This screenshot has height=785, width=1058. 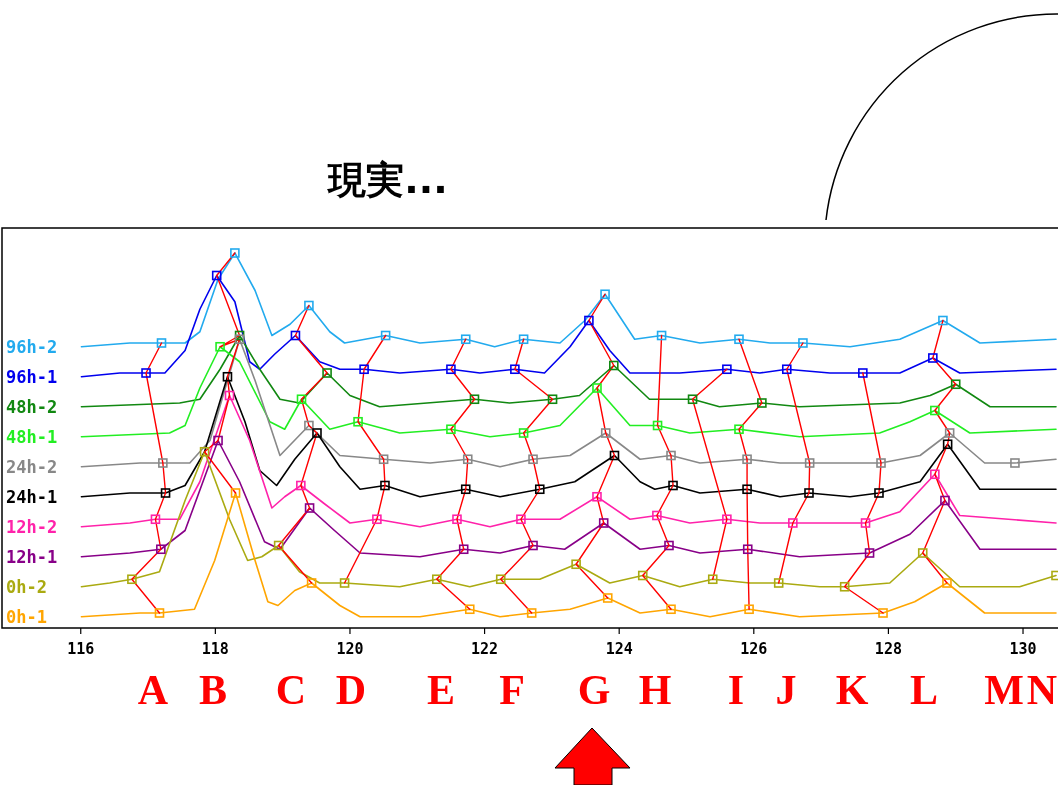 I want to click on x-tick-label: 130, so click(x=1023, y=649).